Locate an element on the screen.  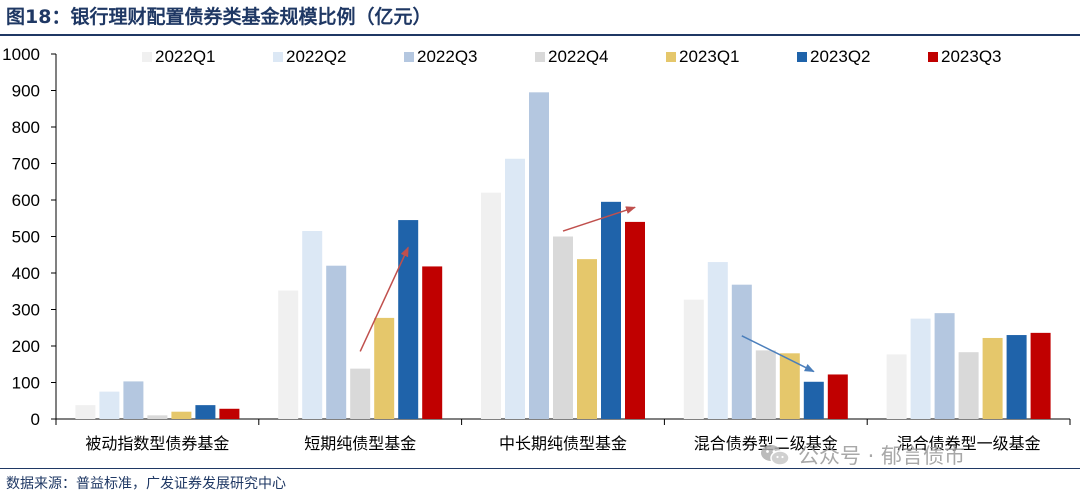
y-tick-label: 600 is located at coordinates (26, 200).